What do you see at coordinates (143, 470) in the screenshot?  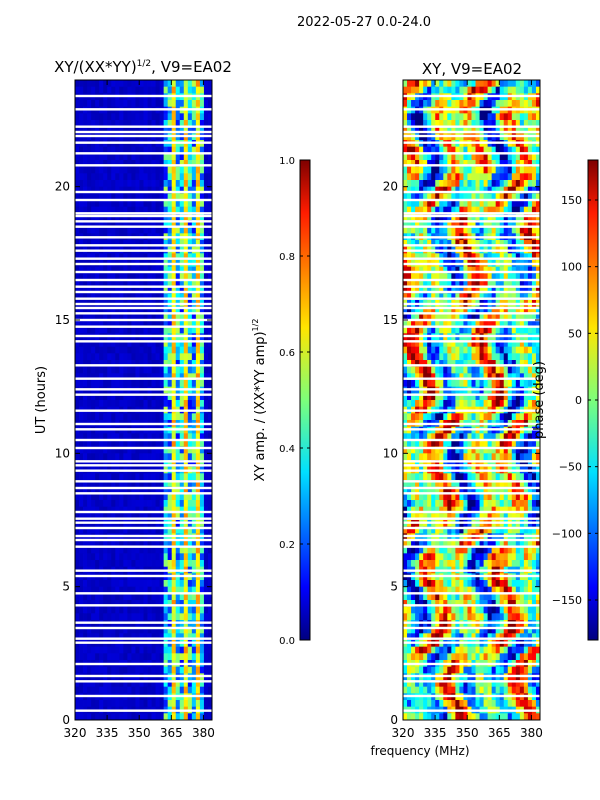 I see `flagged-gap` at bounding box center [143, 470].